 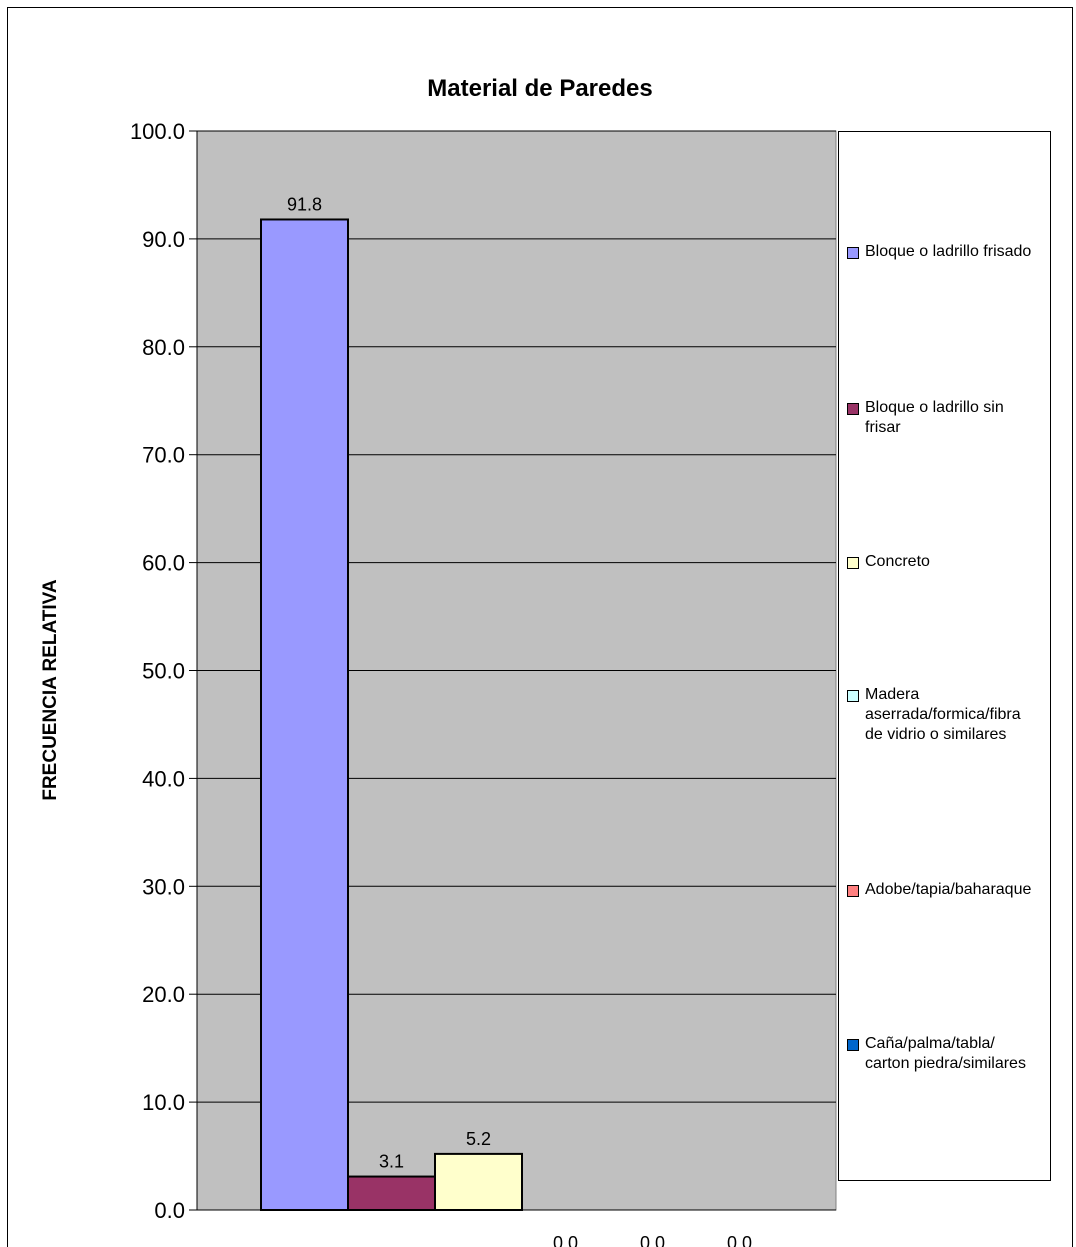 I want to click on y-tick-label: 70.0, so click(x=163, y=455).